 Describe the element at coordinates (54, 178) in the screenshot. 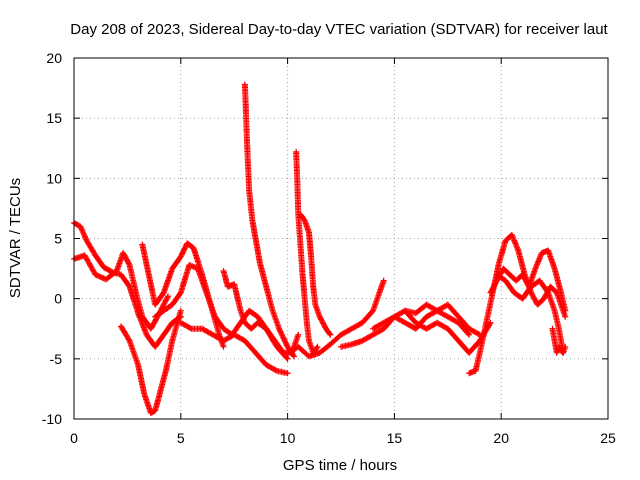

I see `y-tick-label: 10` at that location.